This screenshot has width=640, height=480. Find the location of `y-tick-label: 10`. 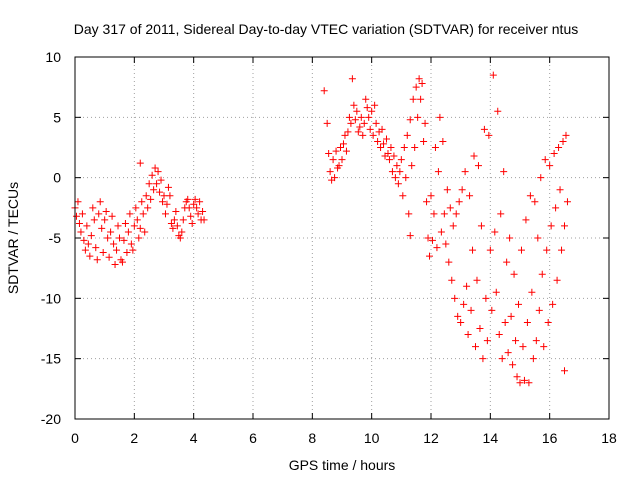

y-tick-label: 10 is located at coordinates (53, 57).